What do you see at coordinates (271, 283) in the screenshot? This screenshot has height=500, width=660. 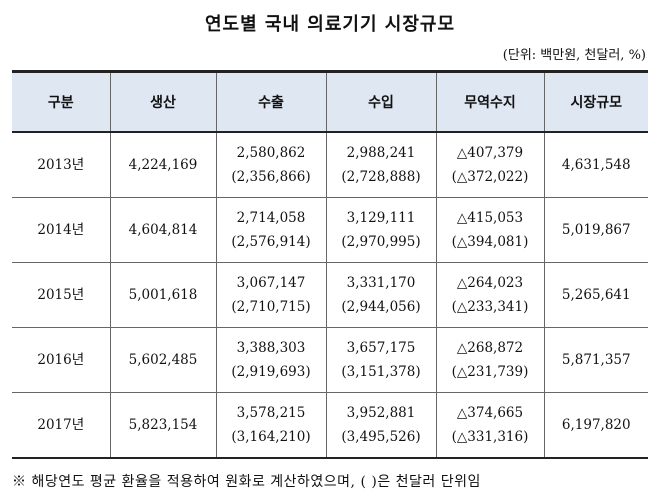 I see `export-krw: 3,067,147` at bounding box center [271, 283].